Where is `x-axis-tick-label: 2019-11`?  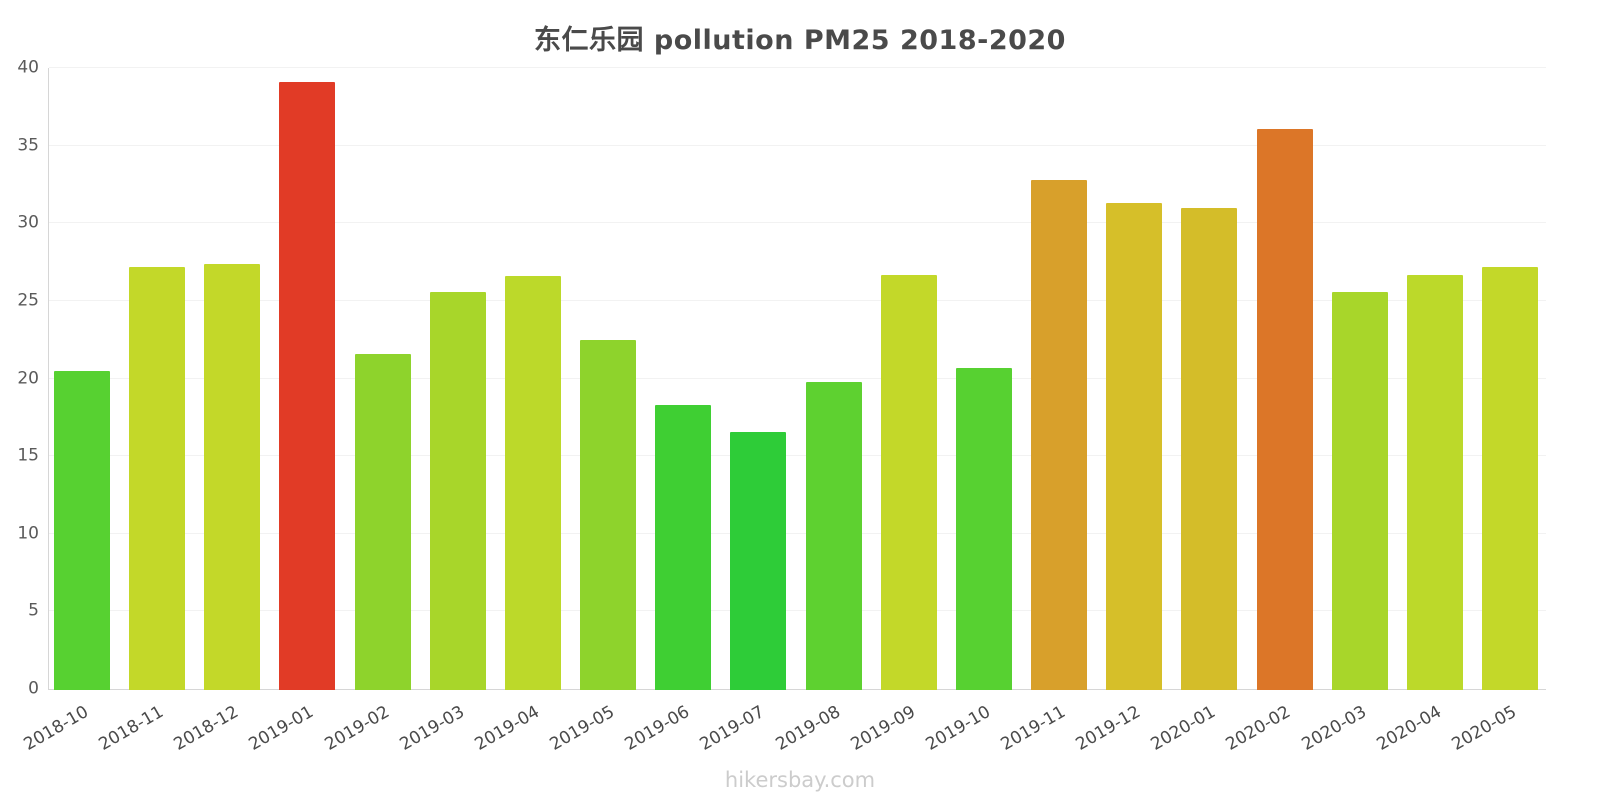 x-axis-tick-label: 2019-11 is located at coordinates (1033, 728).